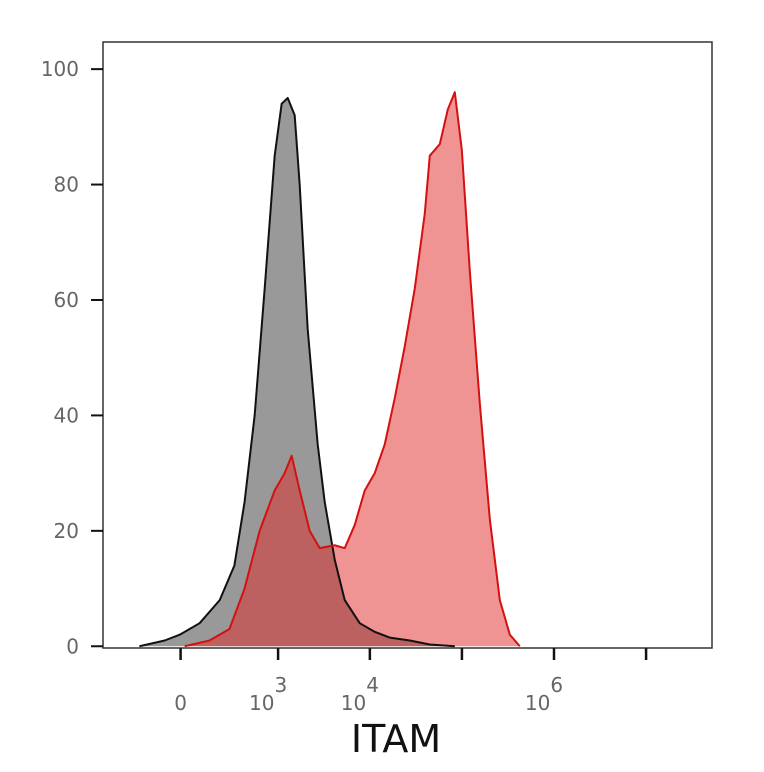 This screenshot has width=764, height=772. What do you see at coordinates (396, 739) in the screenshot?
I see `x-axis-label: ITAM` at bounding box center [396, 739].